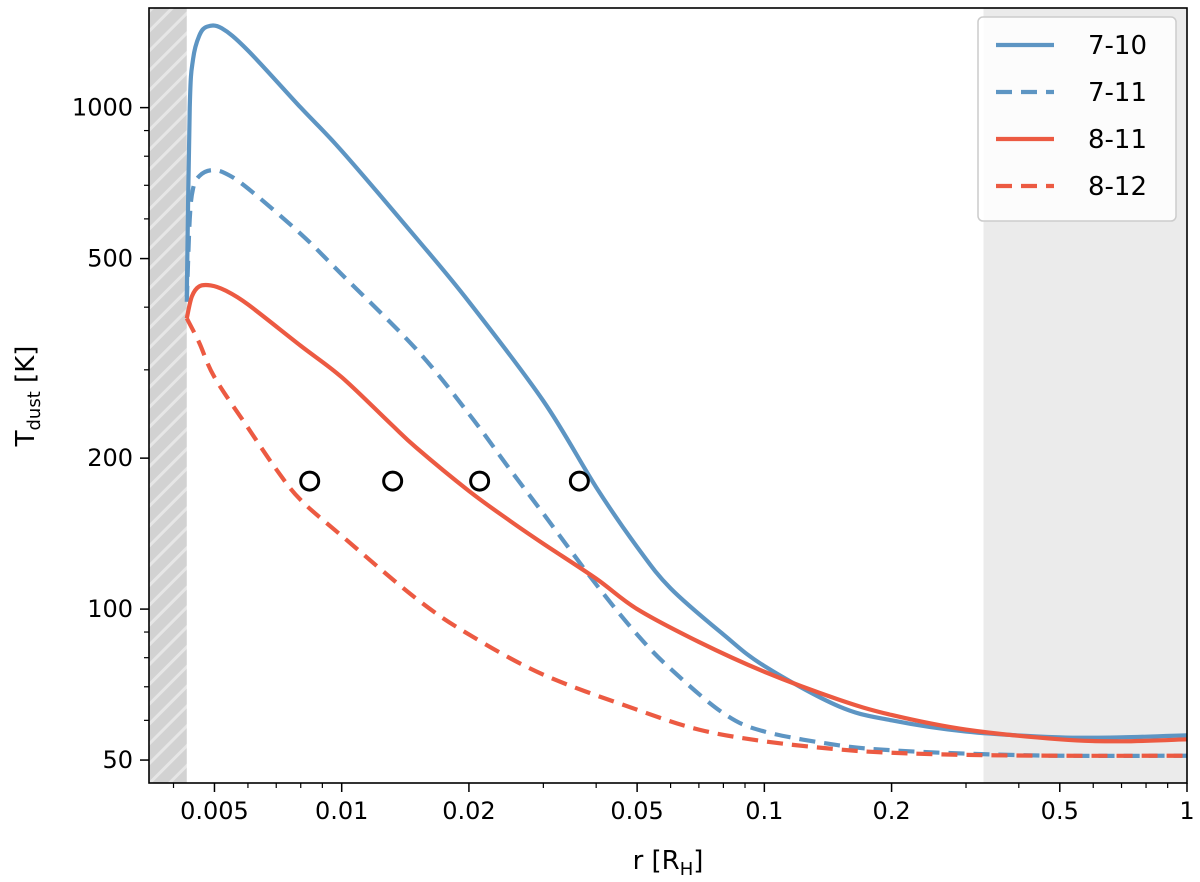  I want to click on x-tick-label: 0.5, so click(1060, 811).